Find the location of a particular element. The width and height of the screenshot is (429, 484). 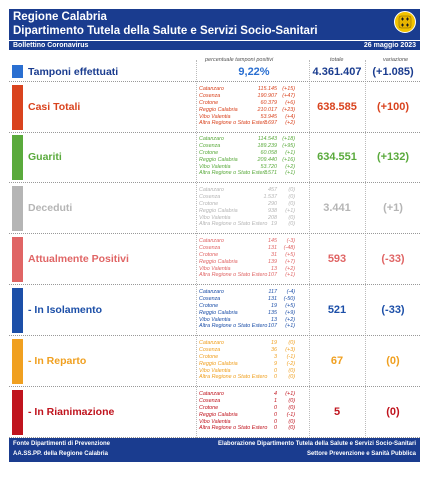

province-row: Crotone 19 (+5) is located at coordinates (254, 306).